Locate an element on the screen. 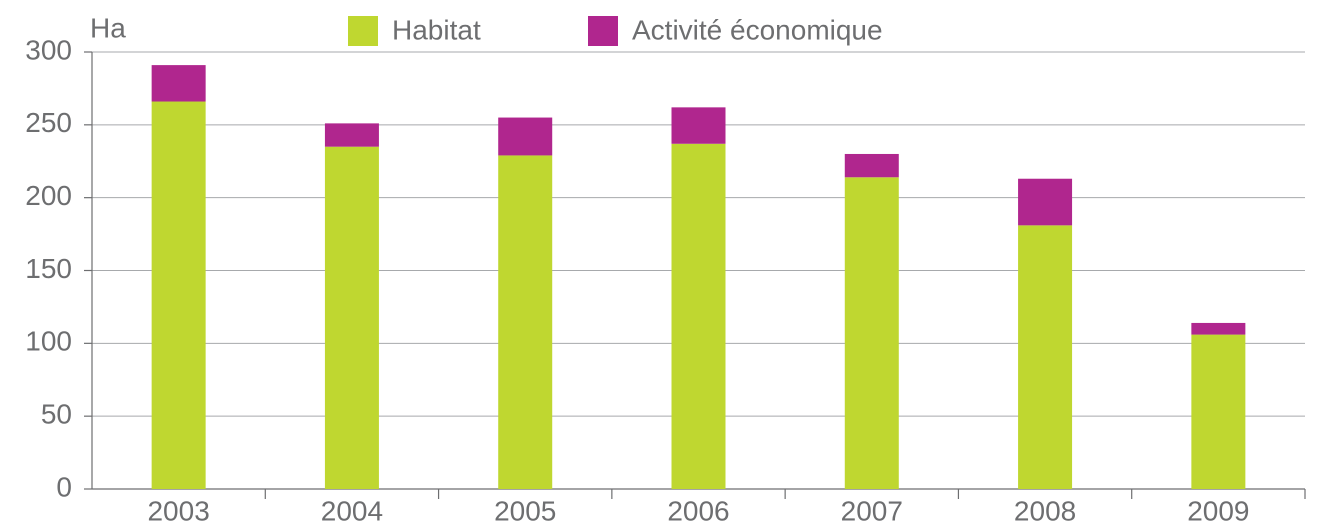  legend-label: Habitat is located at coordinates (436, 29).